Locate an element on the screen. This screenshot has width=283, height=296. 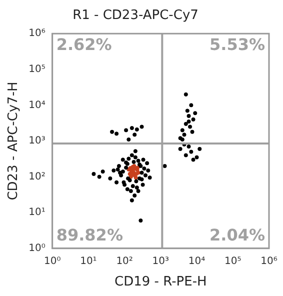
y-tick-label: 10⁴ is located at coordinates (37, 105).